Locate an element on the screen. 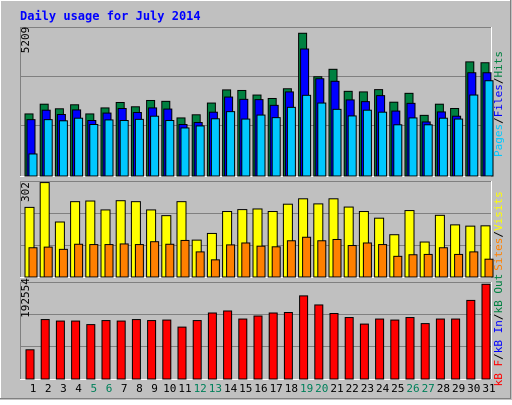  day-label: 2 is located at coordinates (48, 388).